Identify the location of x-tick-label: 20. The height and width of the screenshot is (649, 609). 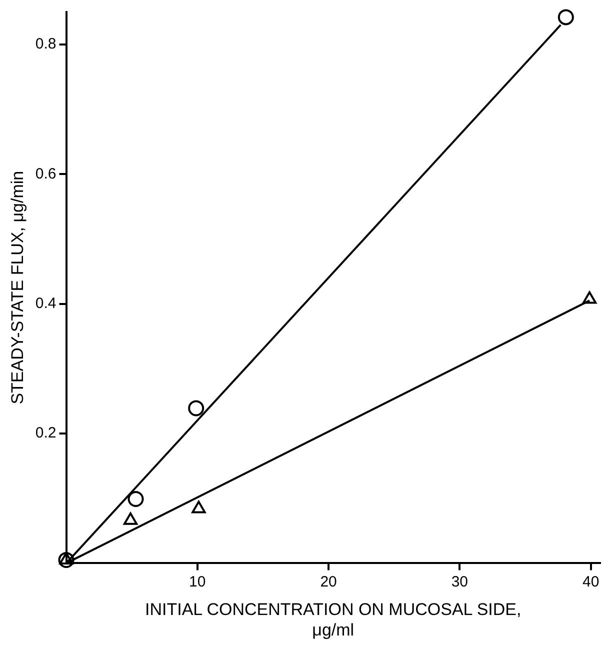
(328, 581).